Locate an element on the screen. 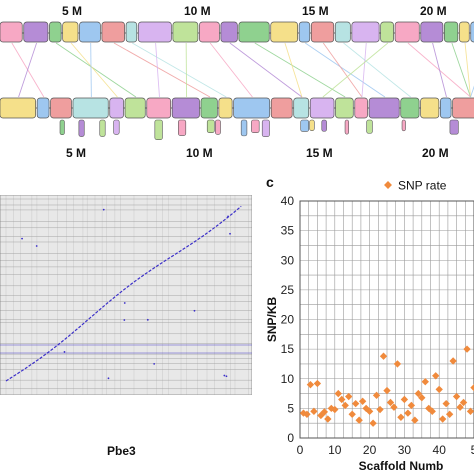  legend-marker is located at coordinates (388, 185).